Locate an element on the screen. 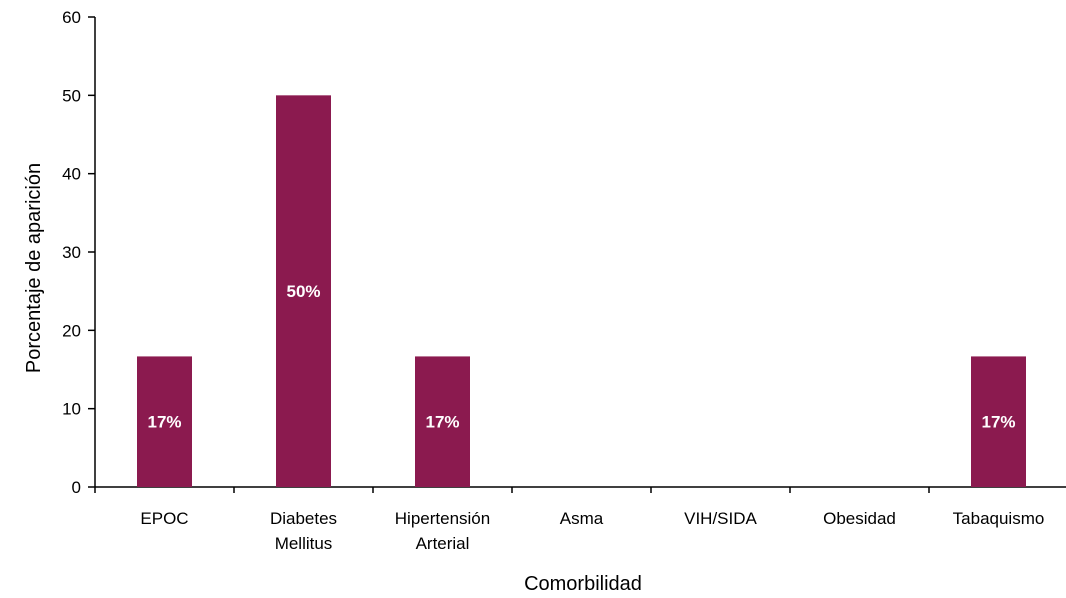 This screenshot has width=1066, height=598. y-ticks: 0 10 20 30 40 50 60 is located at coordinates (78, 252).